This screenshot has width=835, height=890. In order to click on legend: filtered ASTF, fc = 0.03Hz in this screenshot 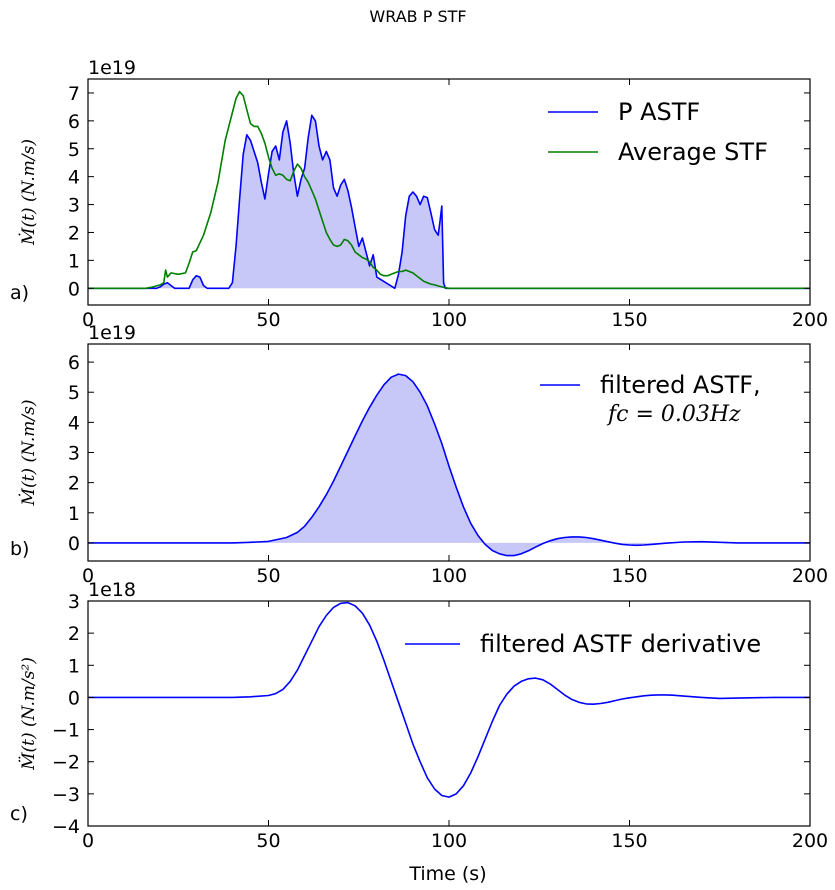, I will do `click(650, 399)`.